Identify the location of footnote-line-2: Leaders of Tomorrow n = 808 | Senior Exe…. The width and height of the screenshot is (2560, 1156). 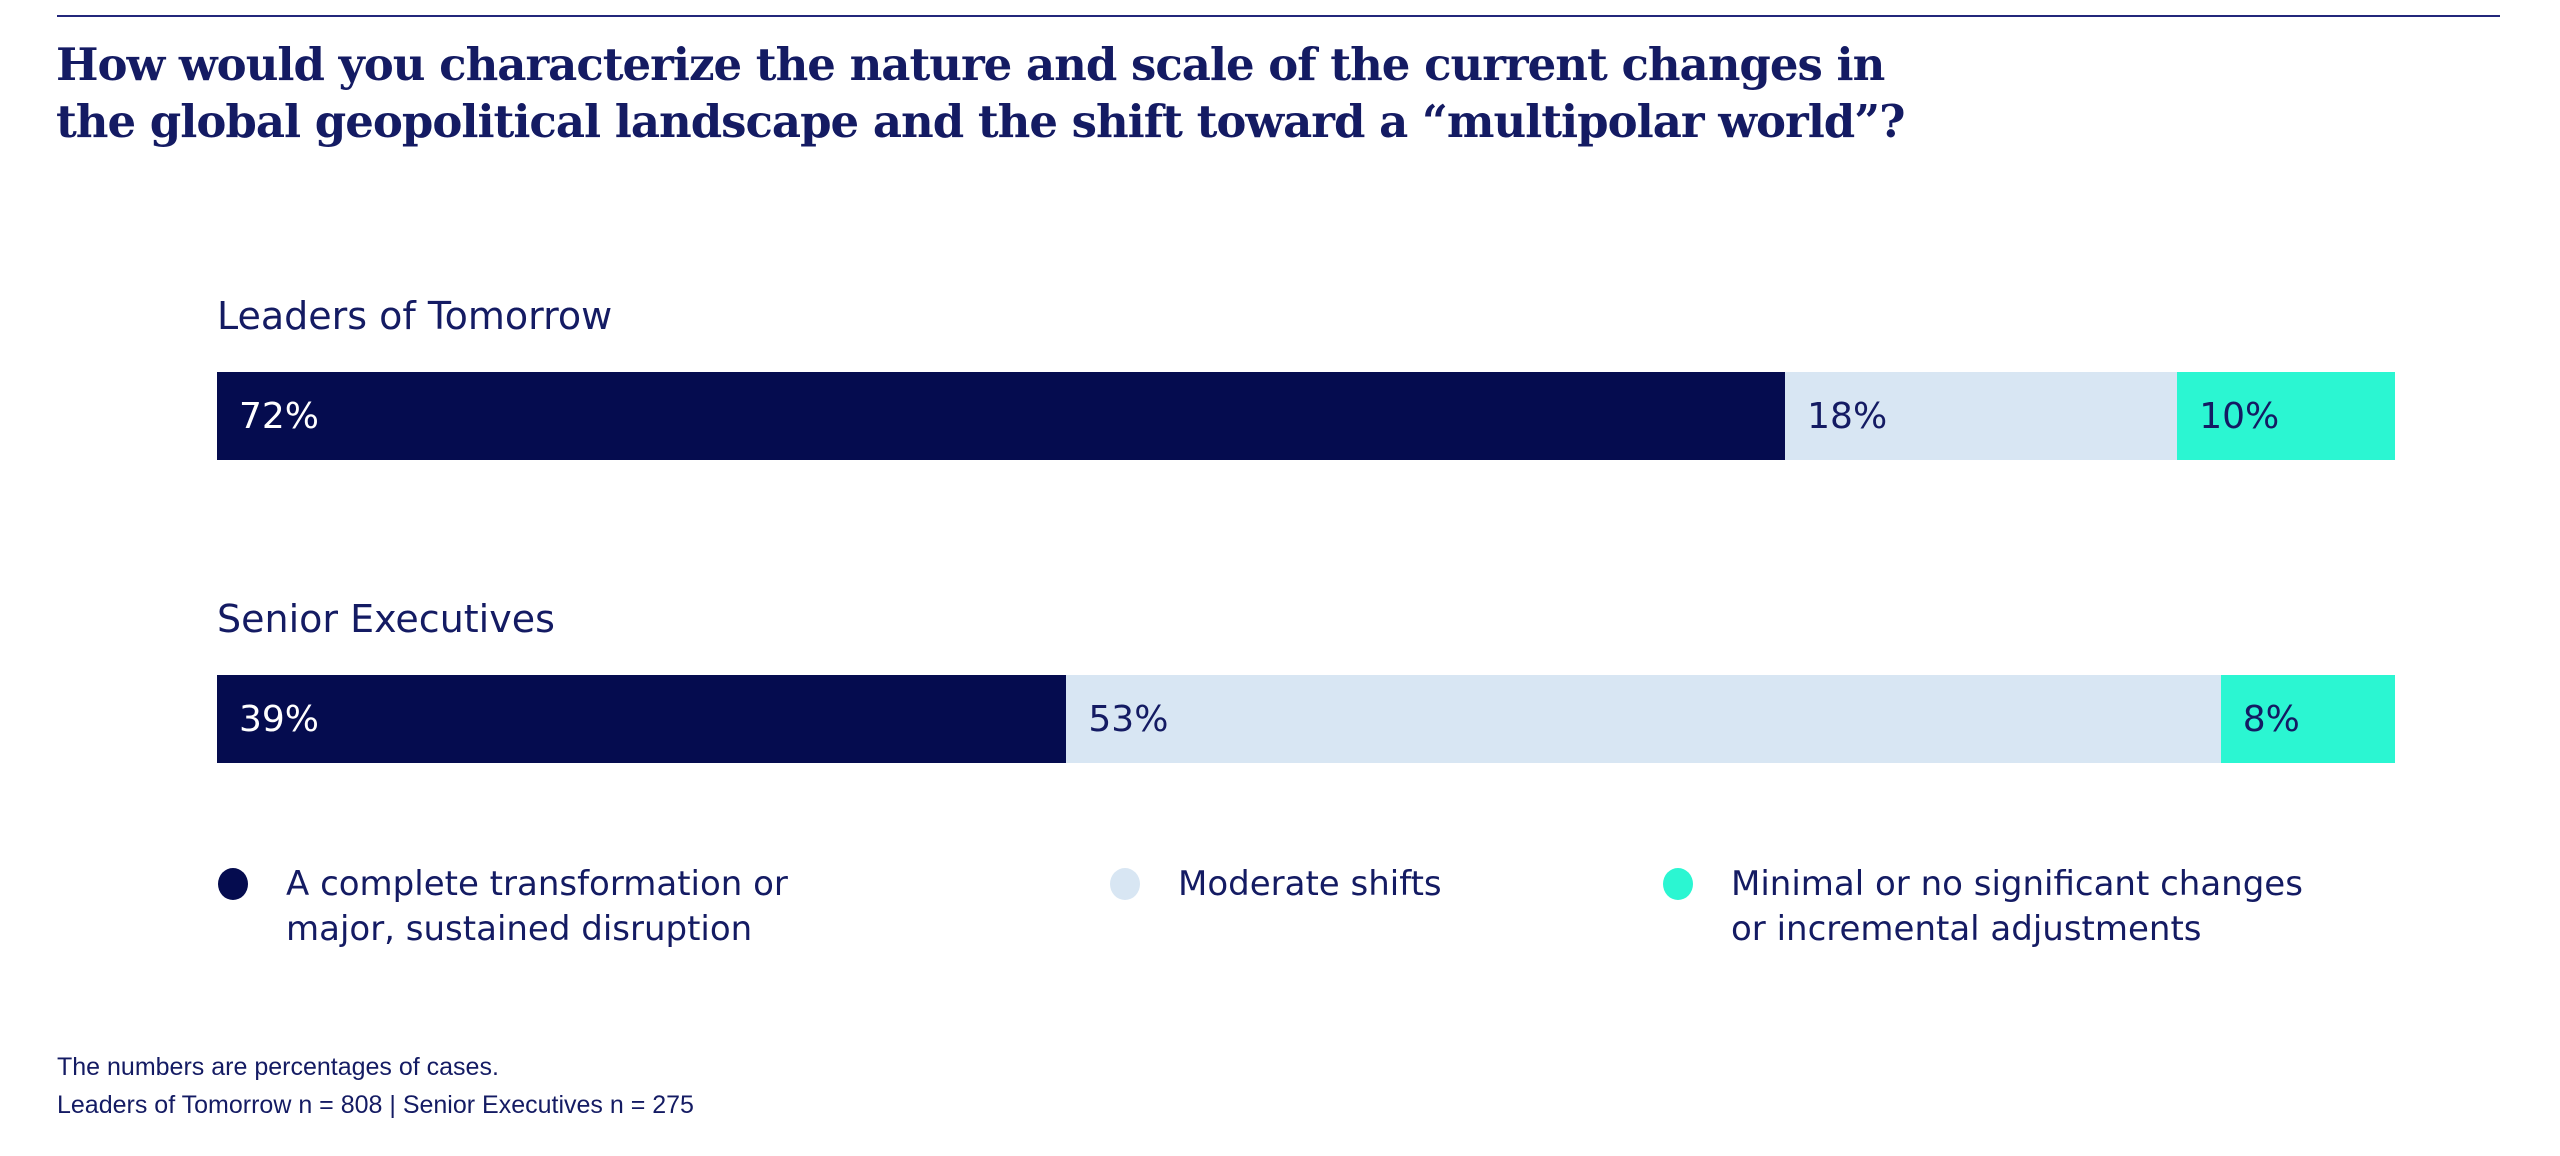
(375, 1105).